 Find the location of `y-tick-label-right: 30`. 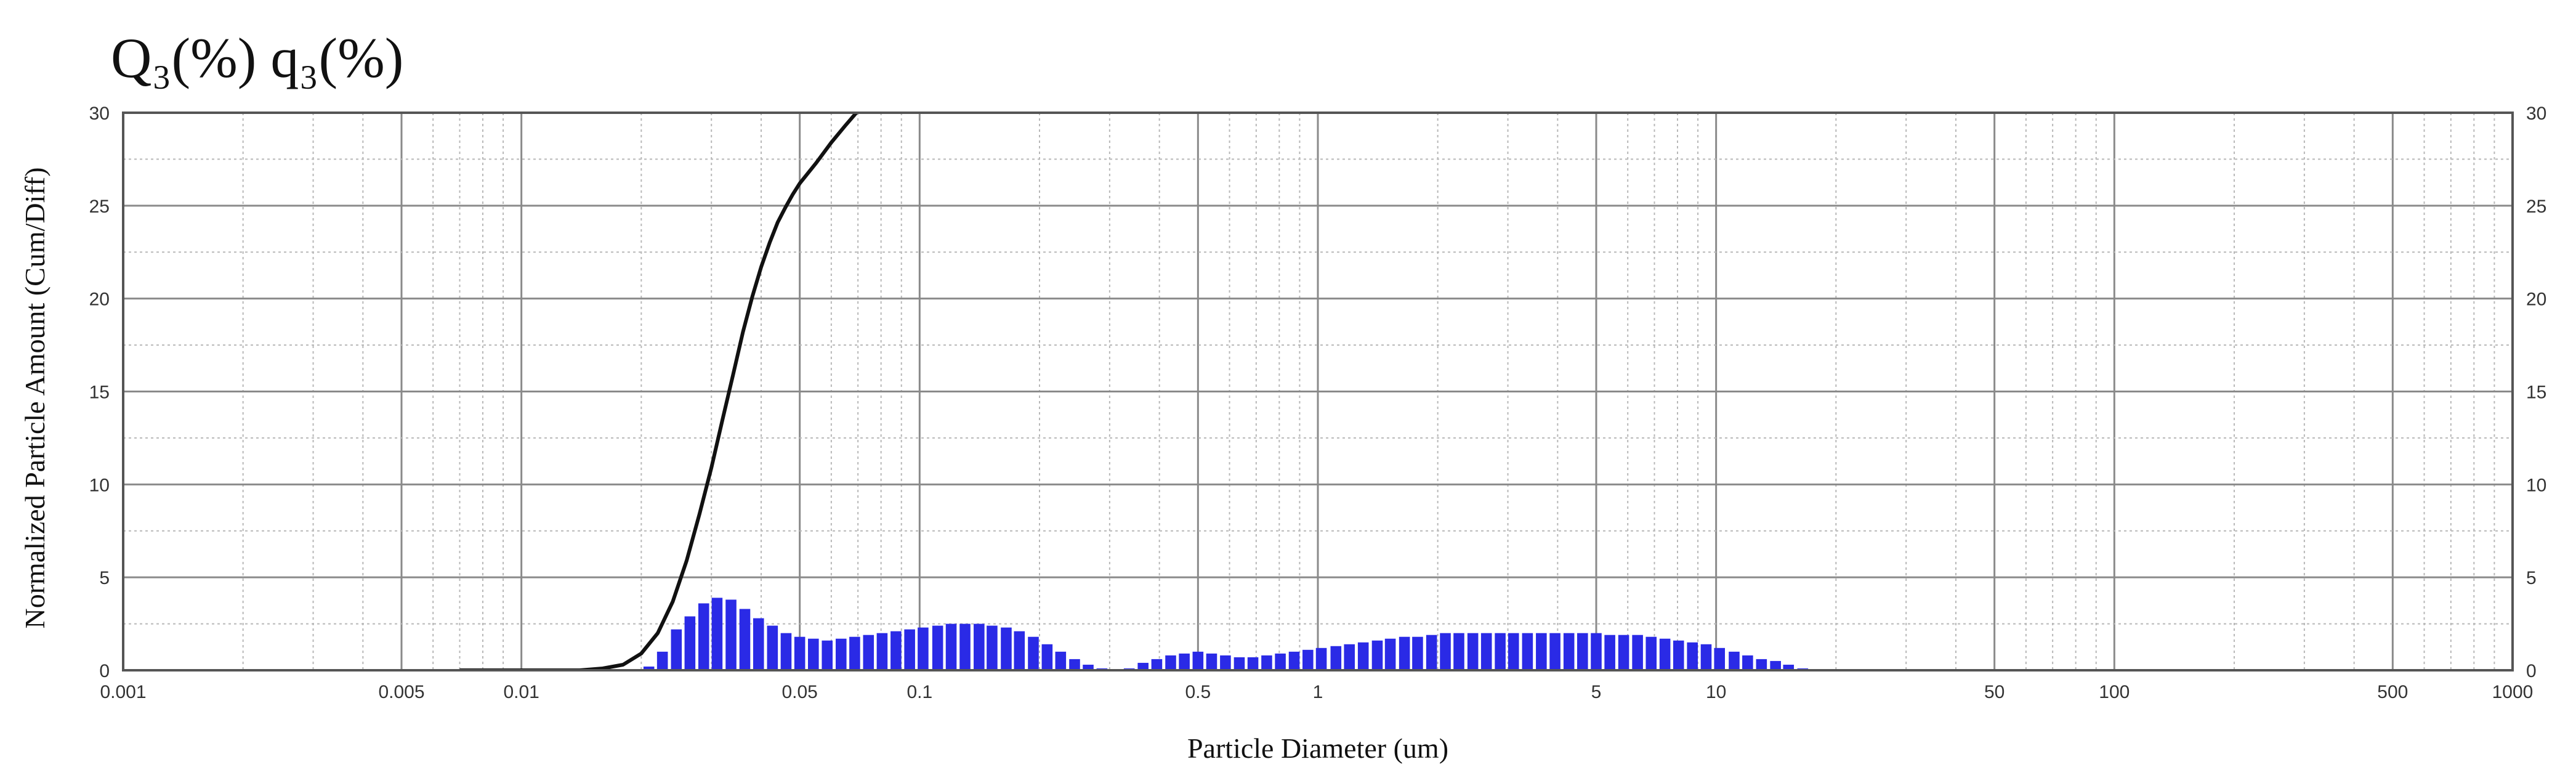

y-tick-label-right: 30 is located at coordinates (2536, 114).